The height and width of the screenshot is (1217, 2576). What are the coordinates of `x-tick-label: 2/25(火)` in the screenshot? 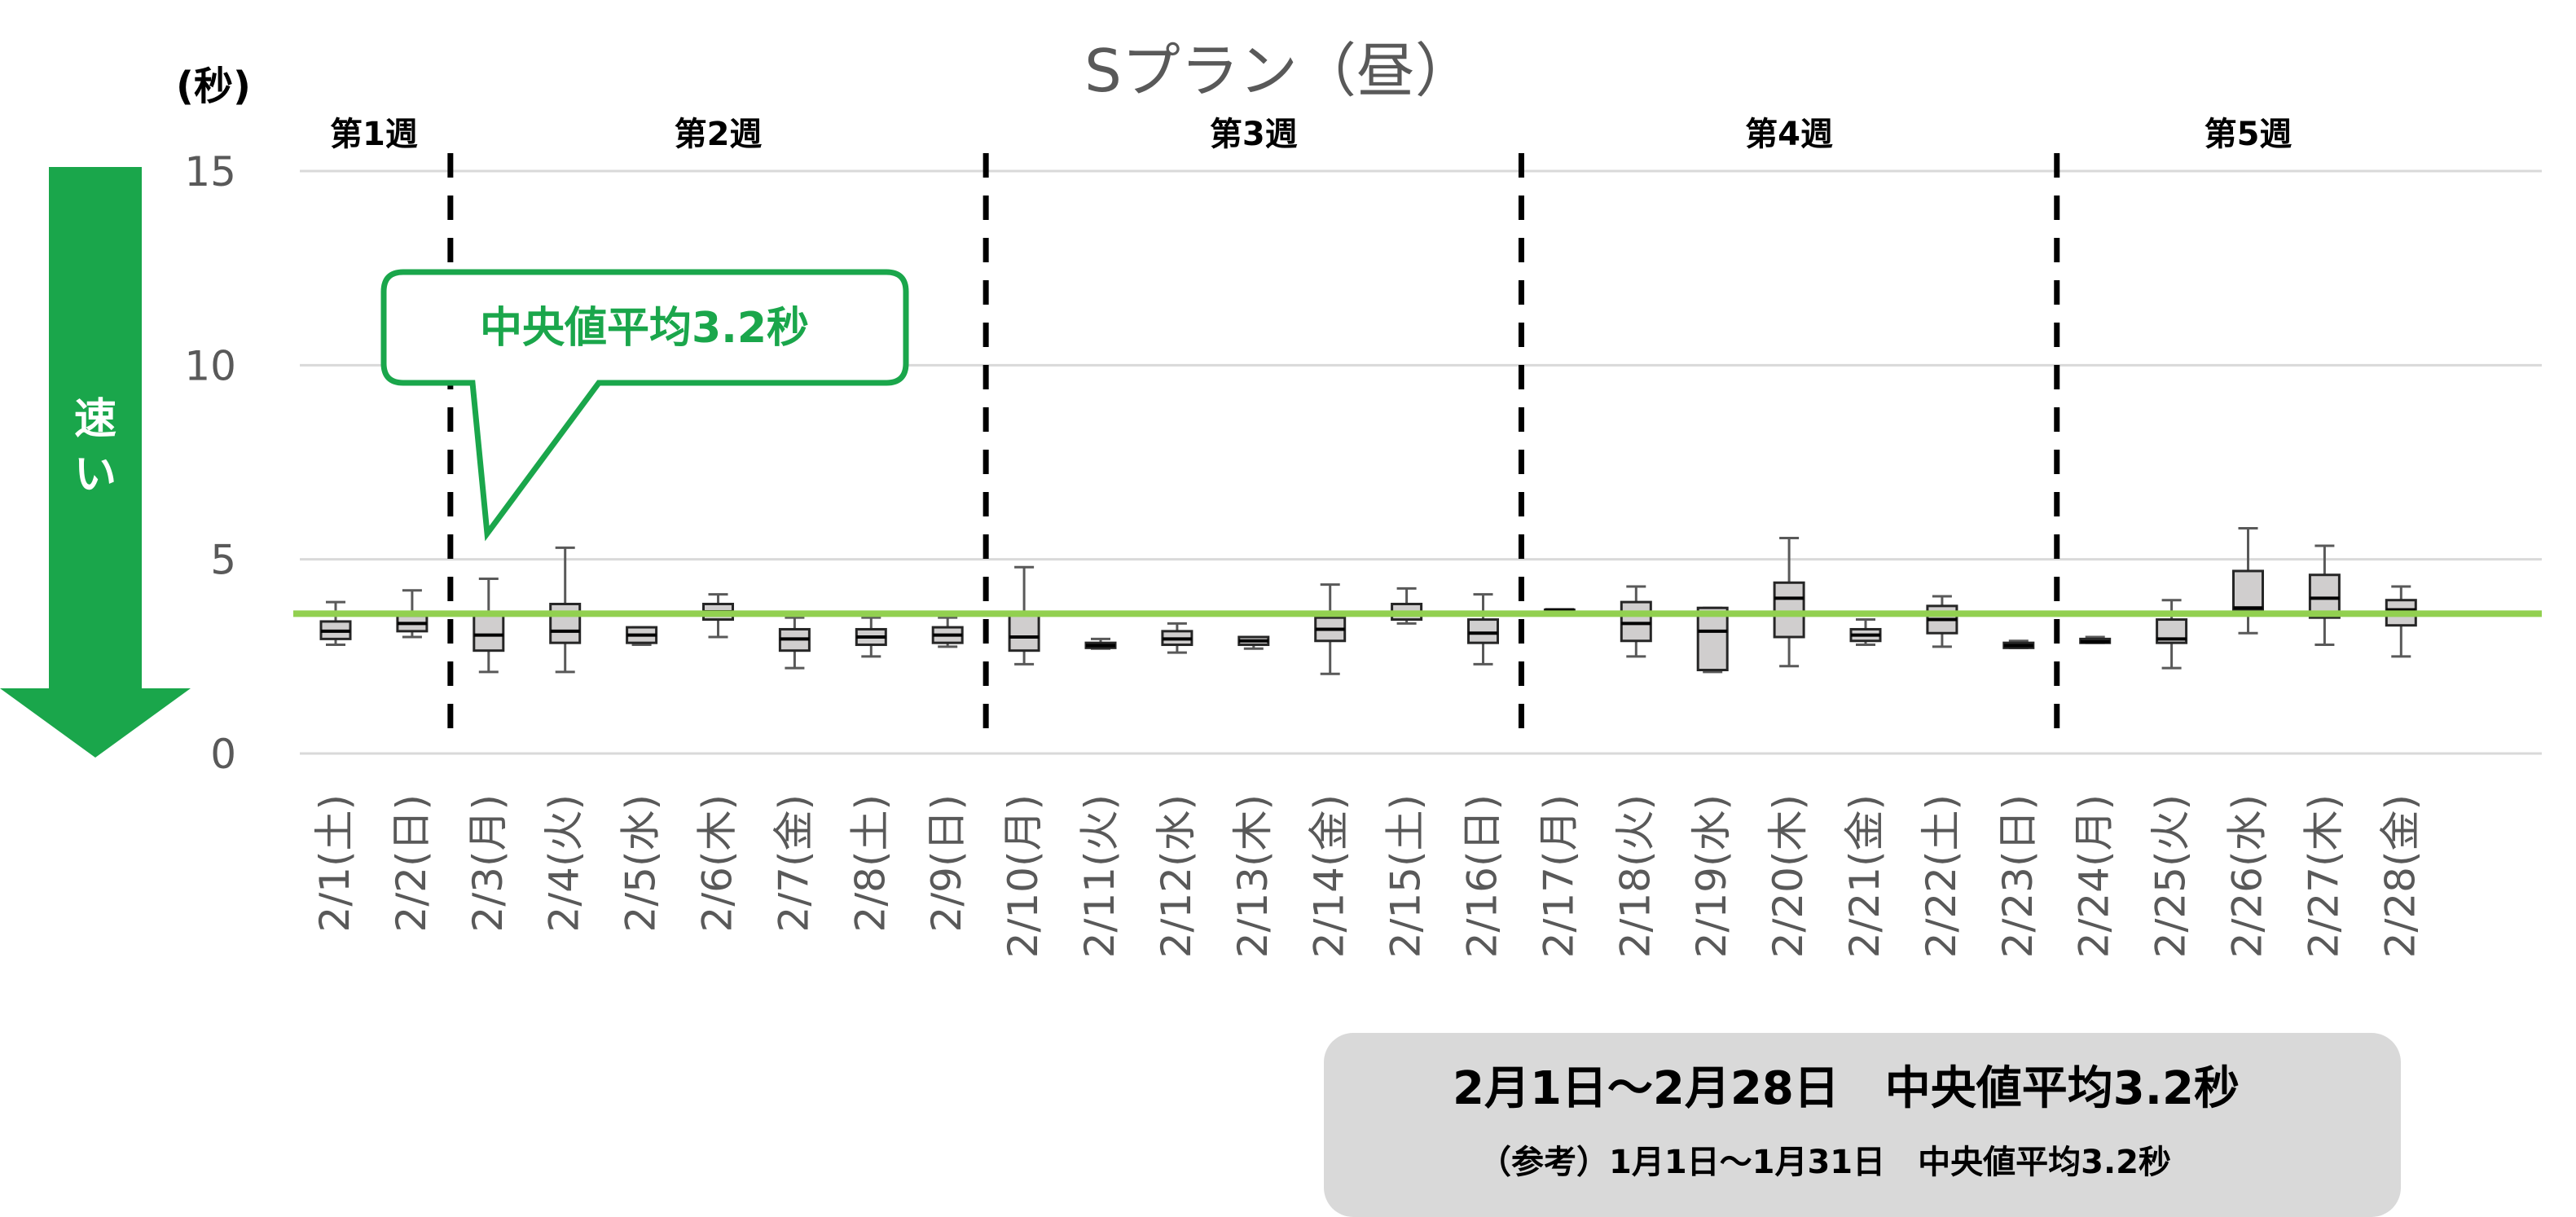 It's located at (2171, 876).